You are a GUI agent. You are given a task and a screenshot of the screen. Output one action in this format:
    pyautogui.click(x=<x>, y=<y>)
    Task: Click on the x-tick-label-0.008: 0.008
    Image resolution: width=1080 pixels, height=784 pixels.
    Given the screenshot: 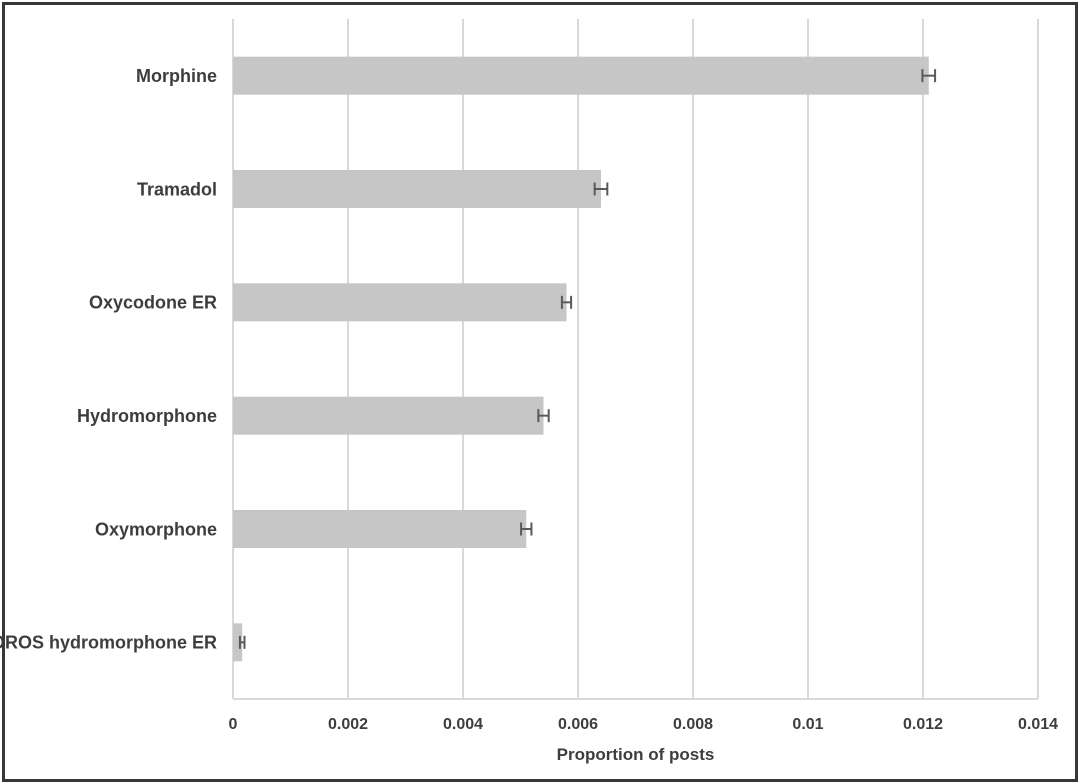 What is the action you would take?
    pyautogui.click(x=693, y=724)
    